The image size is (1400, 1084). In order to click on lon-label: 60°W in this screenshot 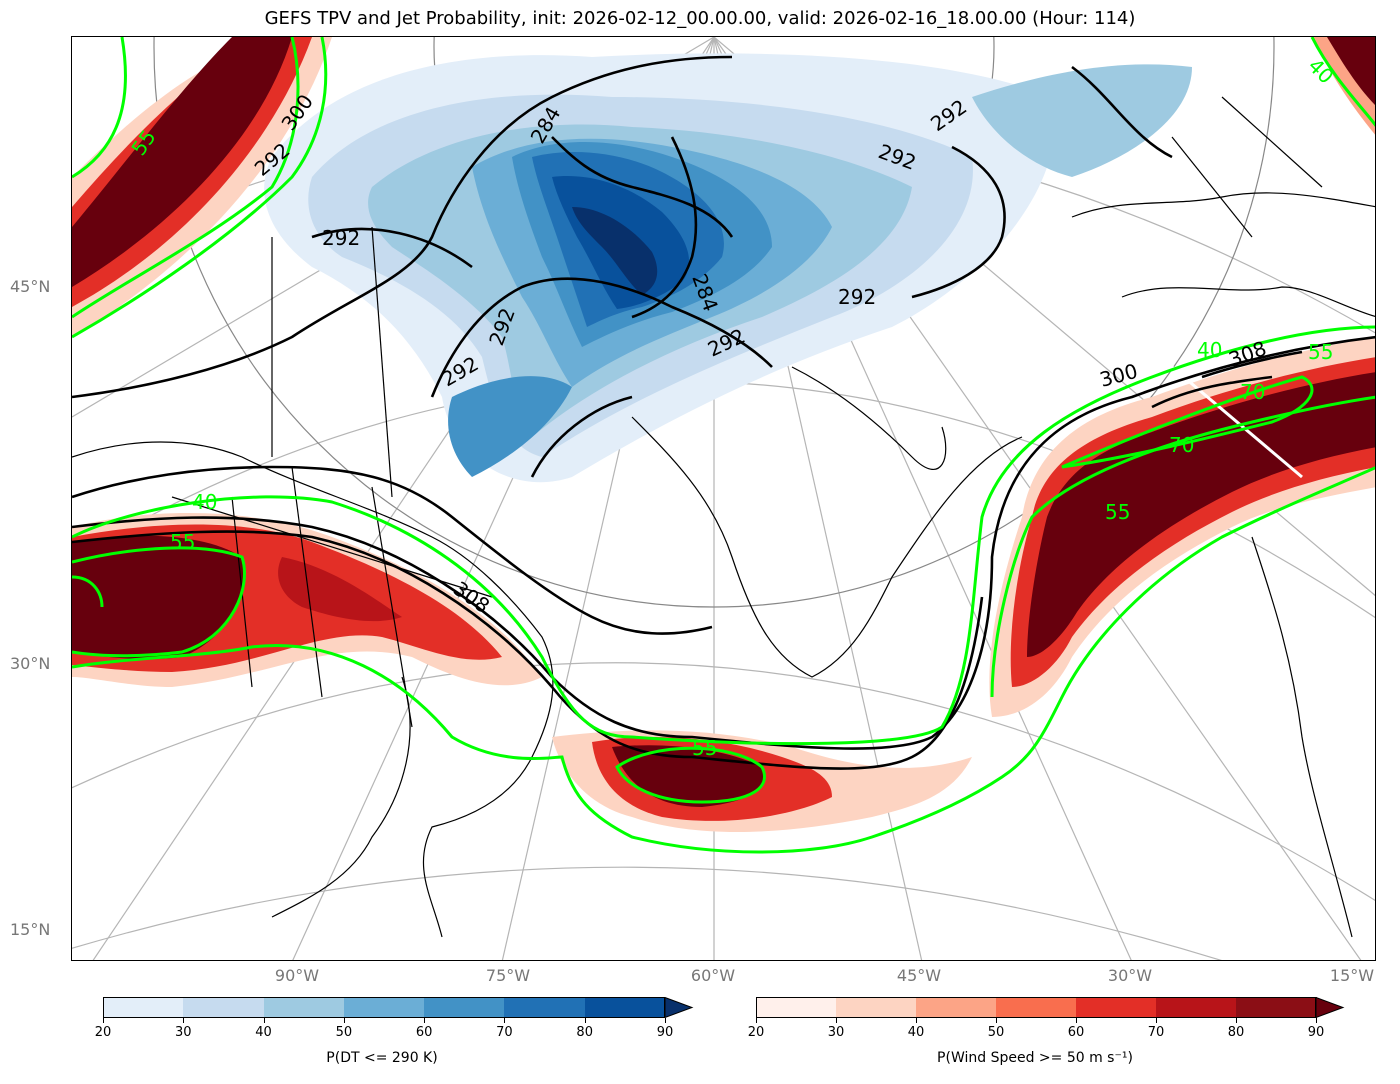, I will do `click(713, 975)`.